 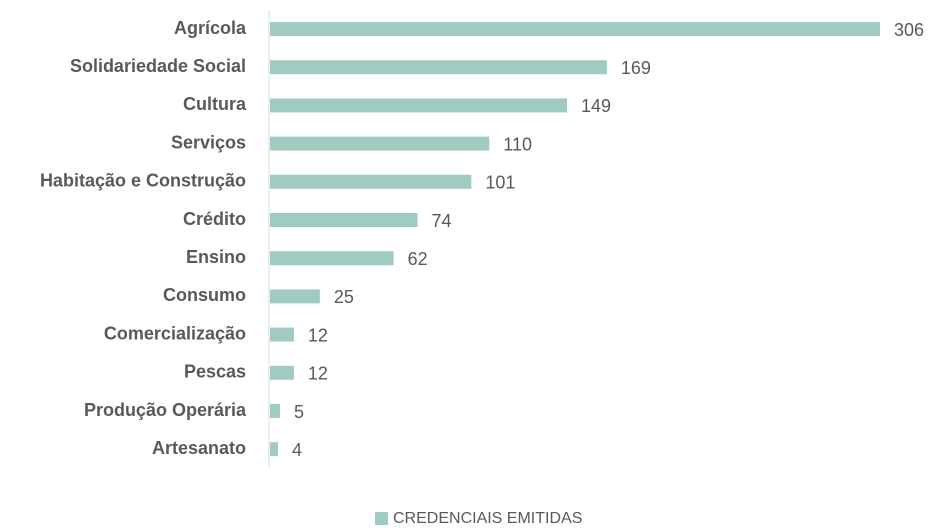 I want to click on category-label: Solidariedade Social, so click(x=158, y=66).